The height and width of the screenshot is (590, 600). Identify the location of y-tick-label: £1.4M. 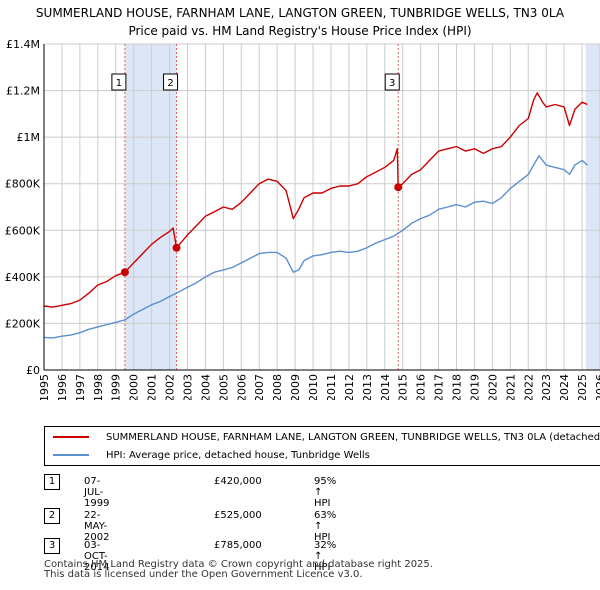
(23, 44).